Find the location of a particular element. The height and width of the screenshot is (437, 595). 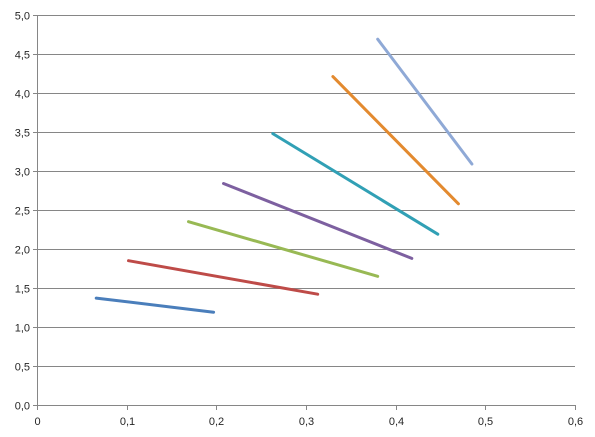

y-tick-label: 3,0 is located at coordinates (22, 173).